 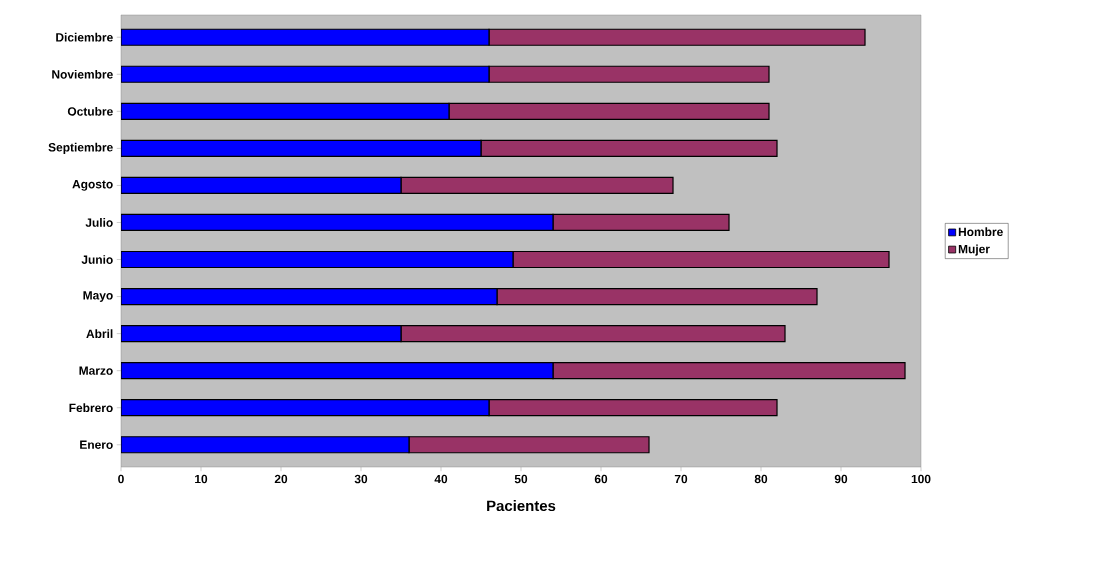 I want to click on y-tick-label: Mayo, so click(x=98, y=296).